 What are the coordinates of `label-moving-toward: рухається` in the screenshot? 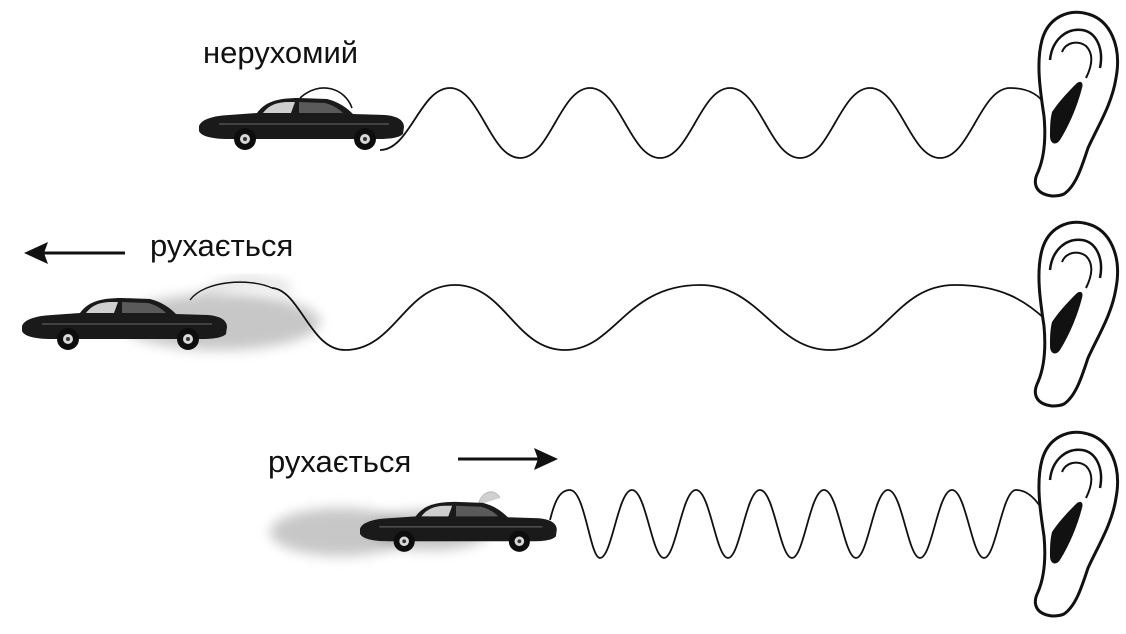 It's located at (340, 461).